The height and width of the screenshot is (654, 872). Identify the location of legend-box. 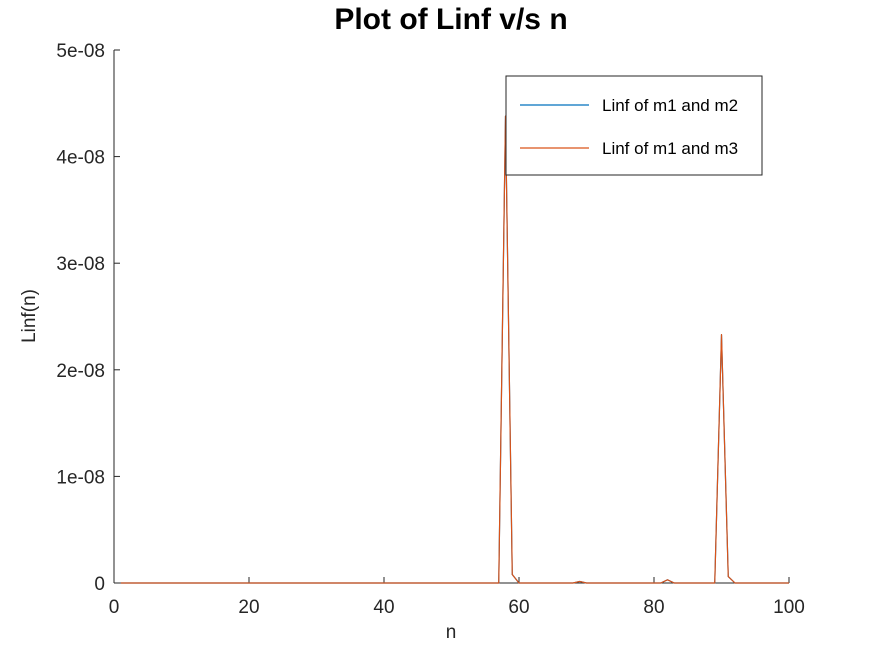
(634, 125).